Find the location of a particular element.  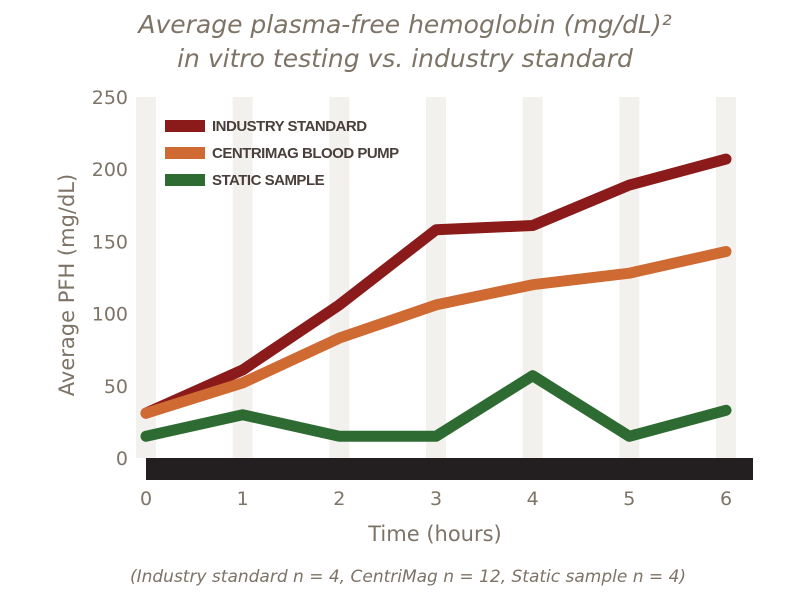

y-tick-label: 250 is located at coordinates (110, 98).